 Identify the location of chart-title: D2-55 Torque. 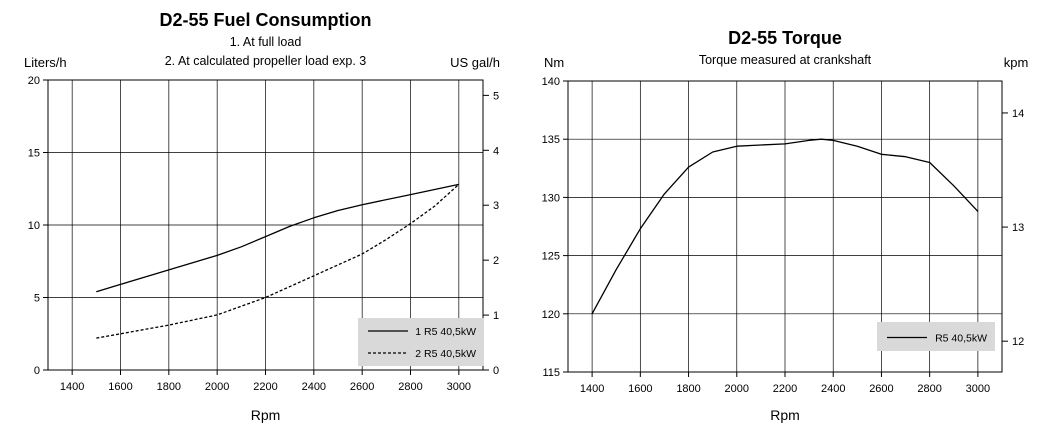
(785, 38).